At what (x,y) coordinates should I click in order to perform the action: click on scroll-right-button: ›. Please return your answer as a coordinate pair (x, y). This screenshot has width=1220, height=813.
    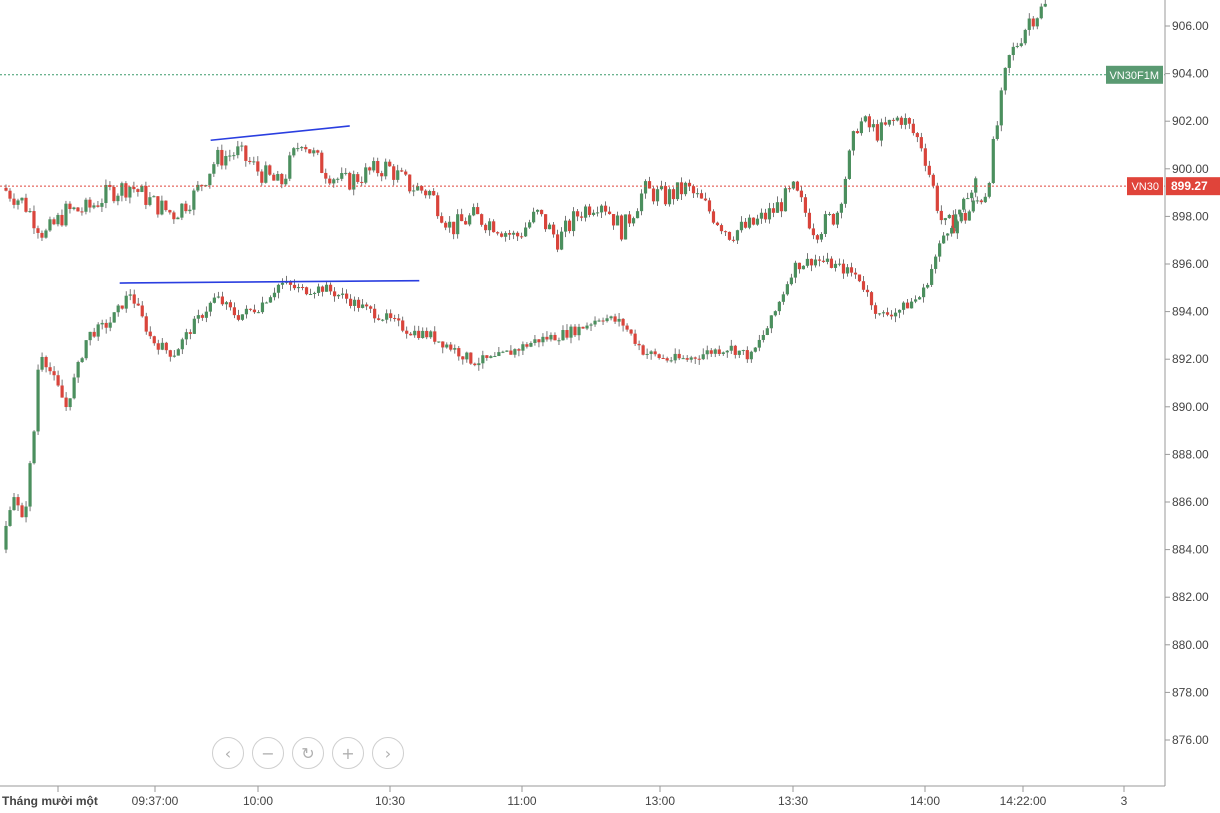
    Looking at the image, I should click on (388, 753).